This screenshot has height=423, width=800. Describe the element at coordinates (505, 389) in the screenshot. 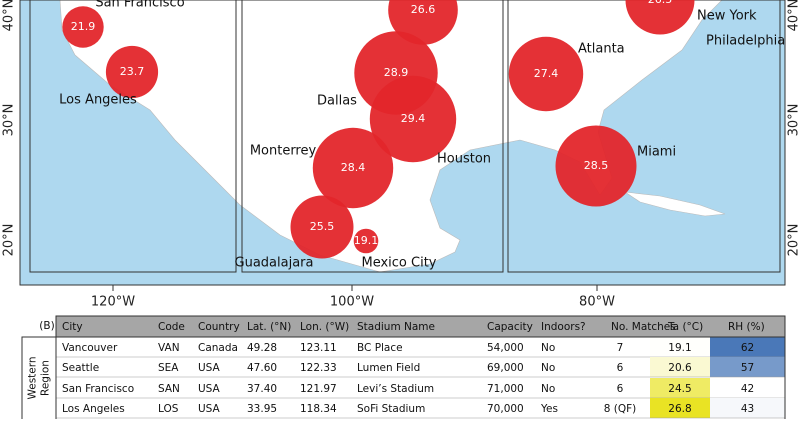

I see `table-cell: 71,000` at that location.